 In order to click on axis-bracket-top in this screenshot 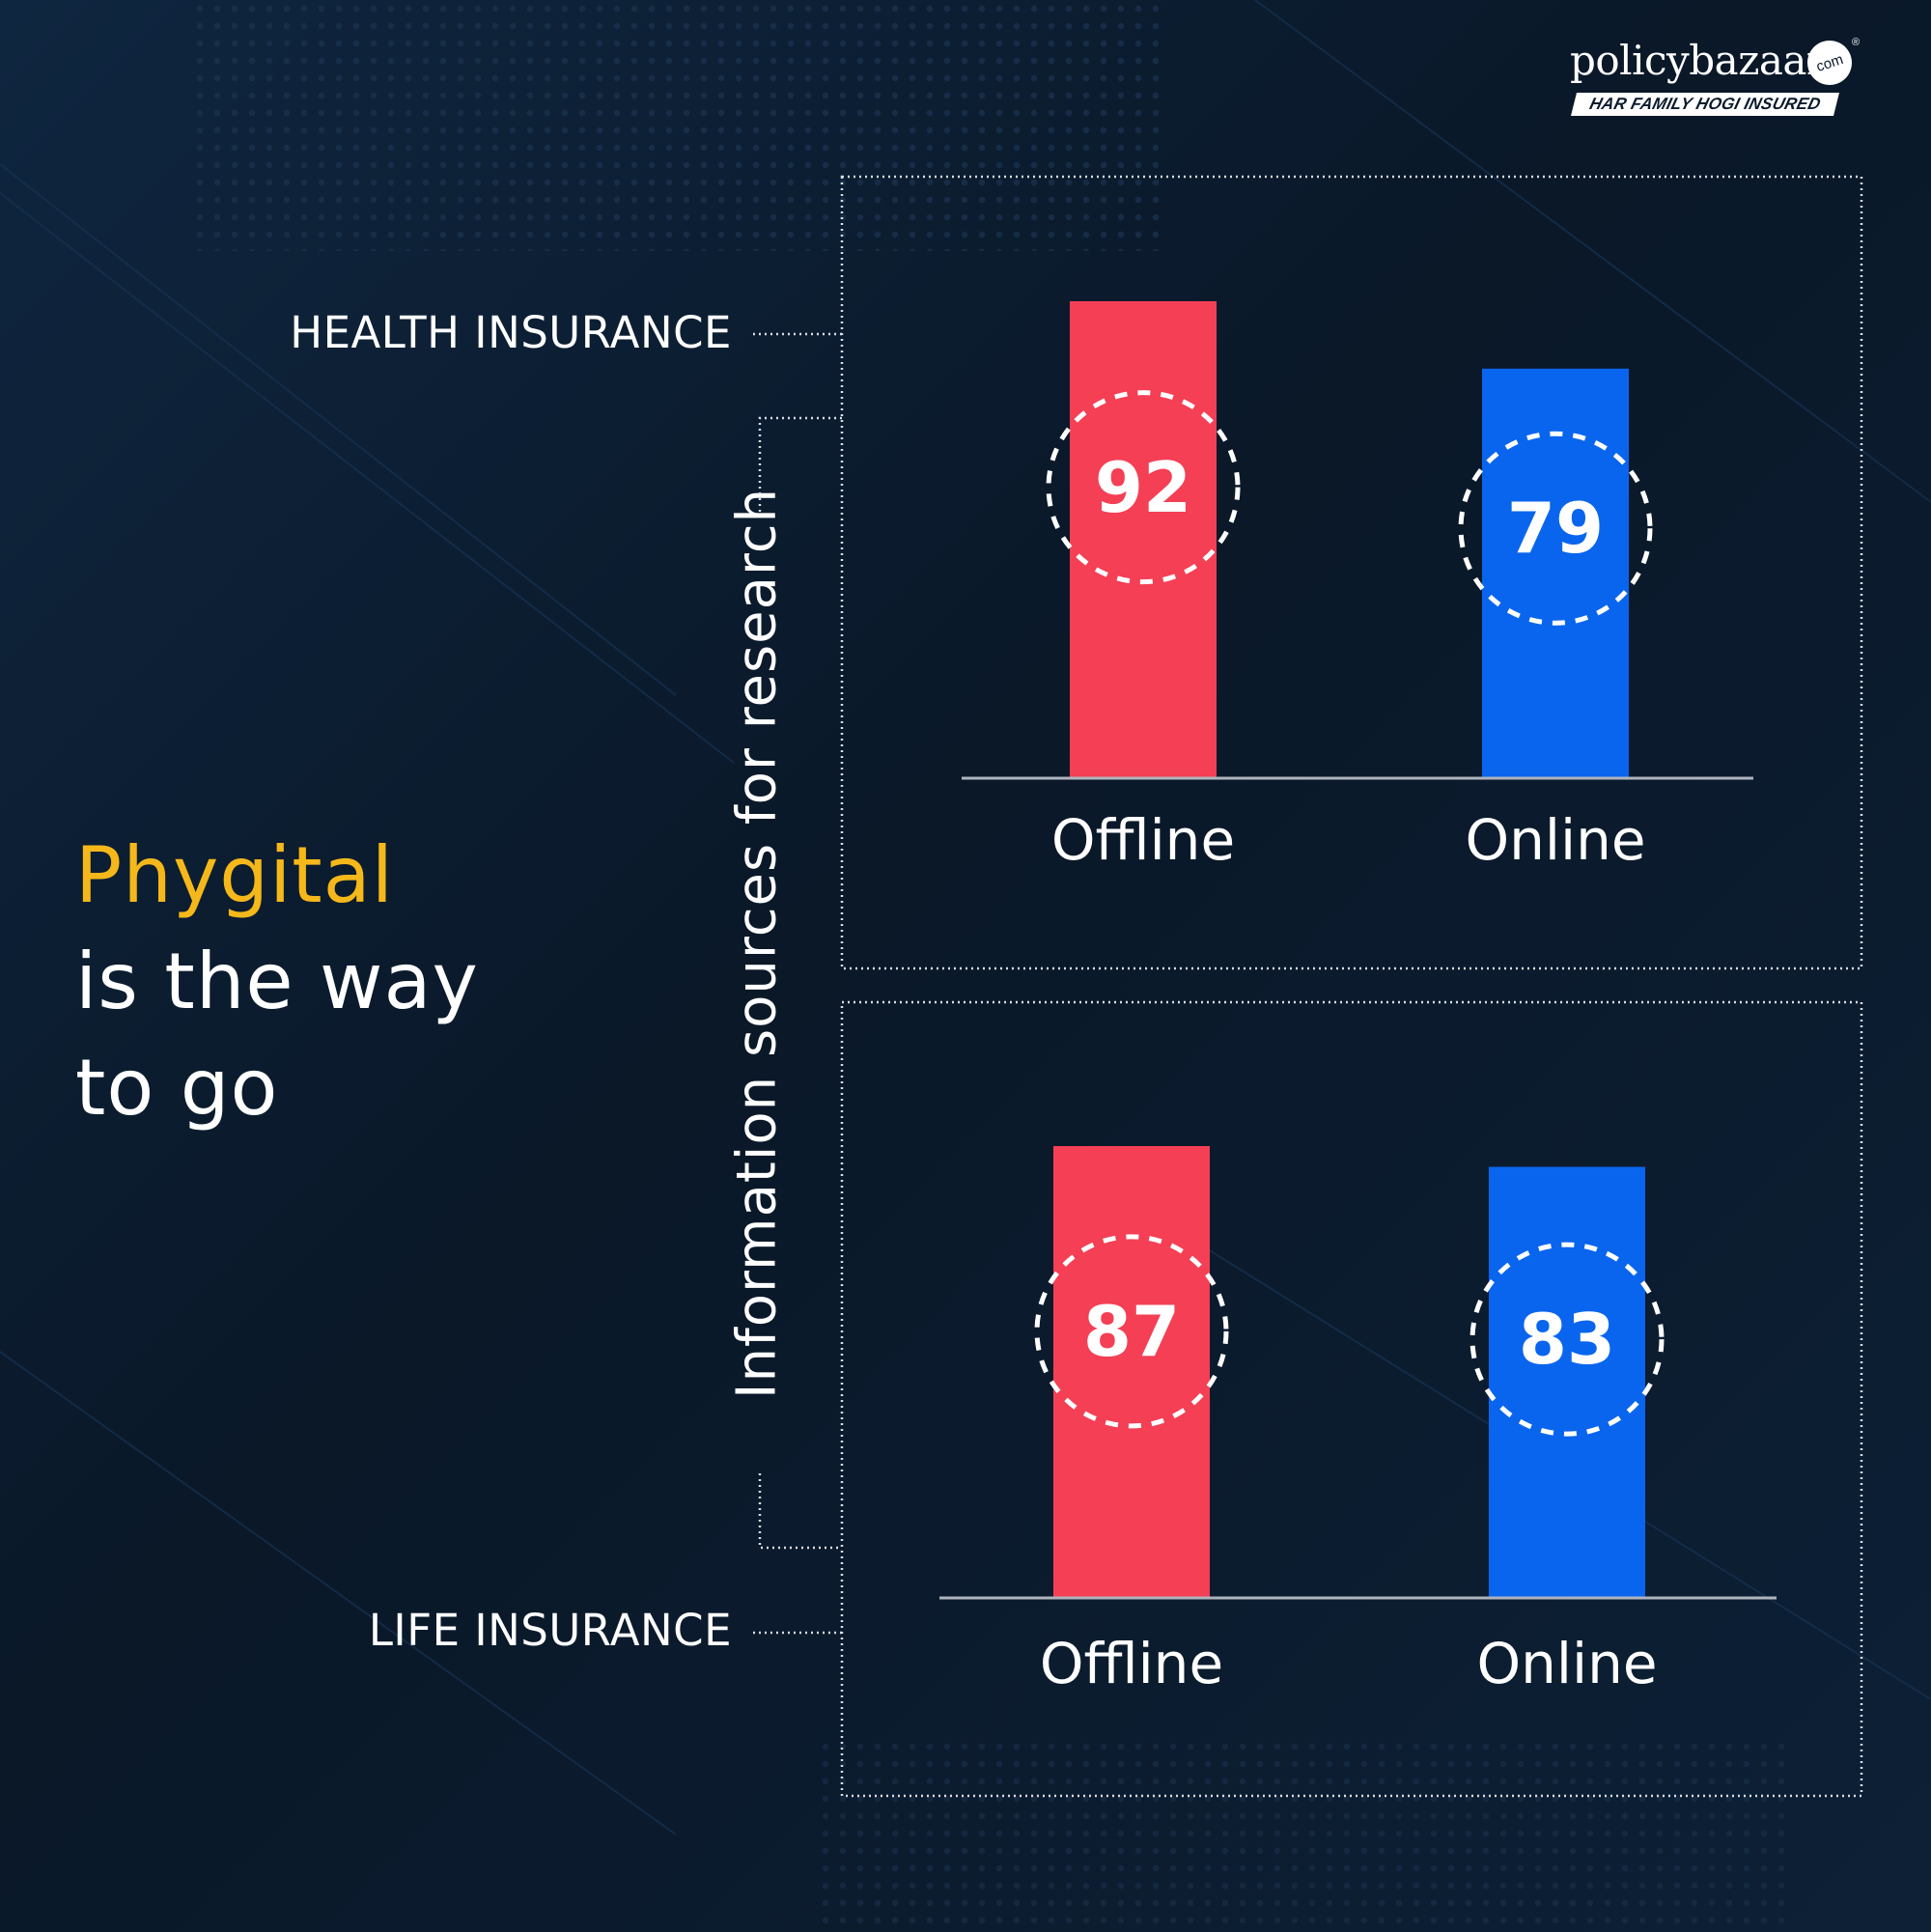, I will do `click(800, 464)`.